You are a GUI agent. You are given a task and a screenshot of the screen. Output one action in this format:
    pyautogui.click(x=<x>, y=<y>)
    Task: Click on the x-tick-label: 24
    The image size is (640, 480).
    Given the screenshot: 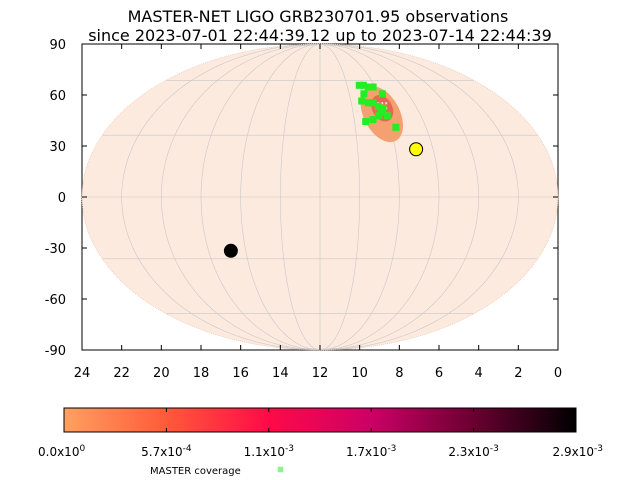 What is the action you would take?
    pyautogui.click(x=82, y=373)
    